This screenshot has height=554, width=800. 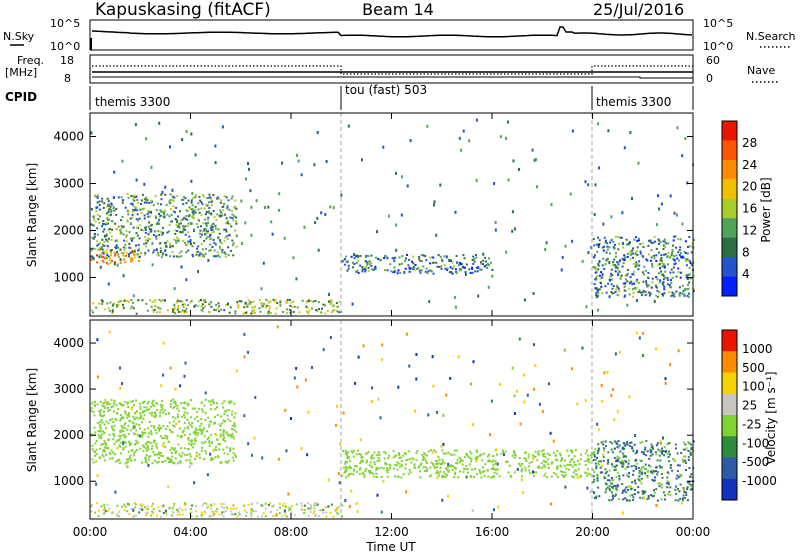 I want to click on freq-unit: [MHz], so click(x=21, y=72).